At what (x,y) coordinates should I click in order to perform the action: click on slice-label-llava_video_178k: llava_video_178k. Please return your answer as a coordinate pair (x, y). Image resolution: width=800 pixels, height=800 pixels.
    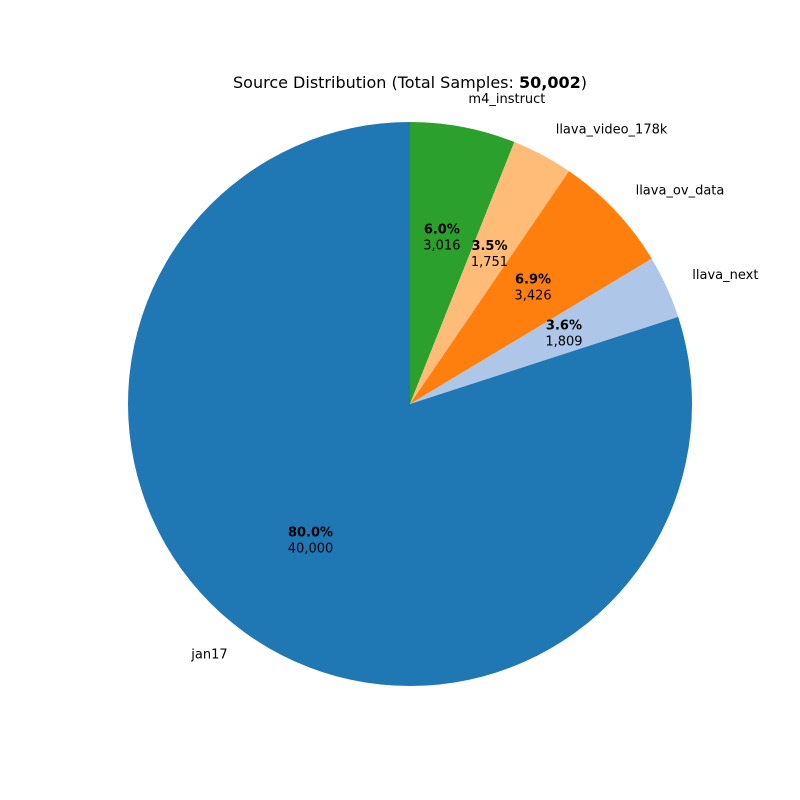
    Looking at the image, I should click on (612, 130).